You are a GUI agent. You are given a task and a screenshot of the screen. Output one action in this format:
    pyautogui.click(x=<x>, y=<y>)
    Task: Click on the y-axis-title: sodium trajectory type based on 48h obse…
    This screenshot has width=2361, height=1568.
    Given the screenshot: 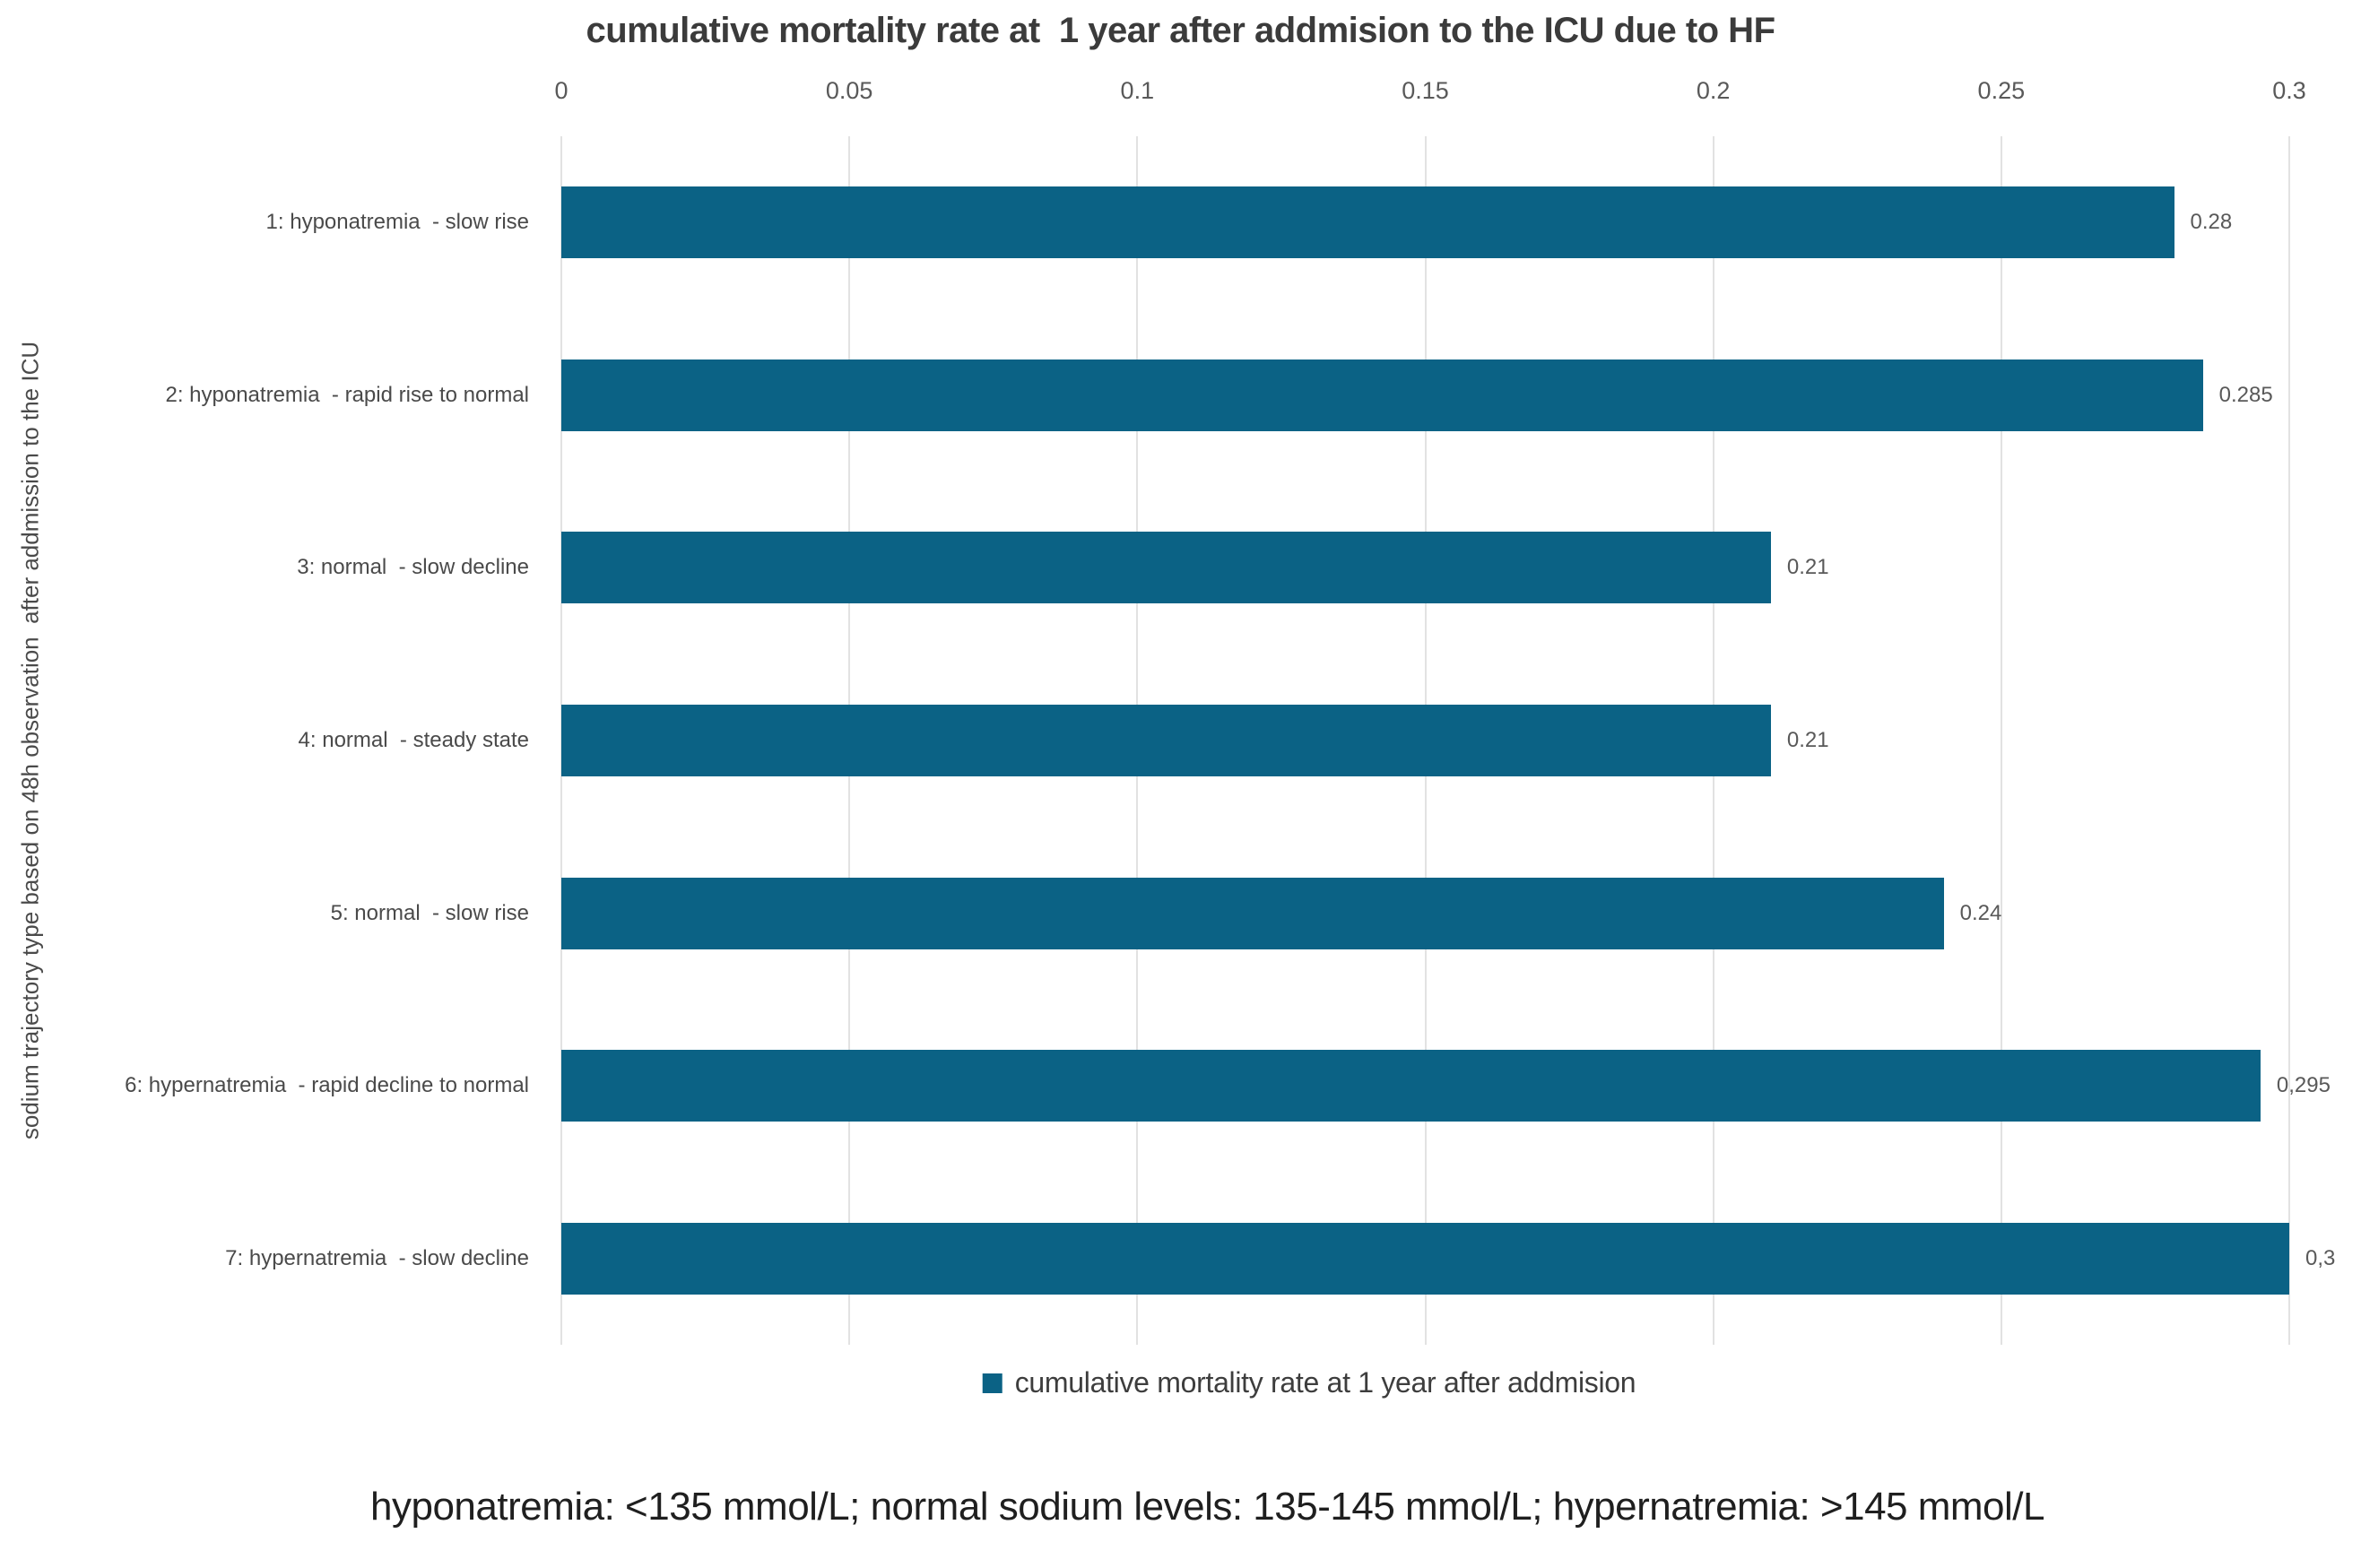 What is the action you would take?
    pyautogui.click(x=30, y=740)
    